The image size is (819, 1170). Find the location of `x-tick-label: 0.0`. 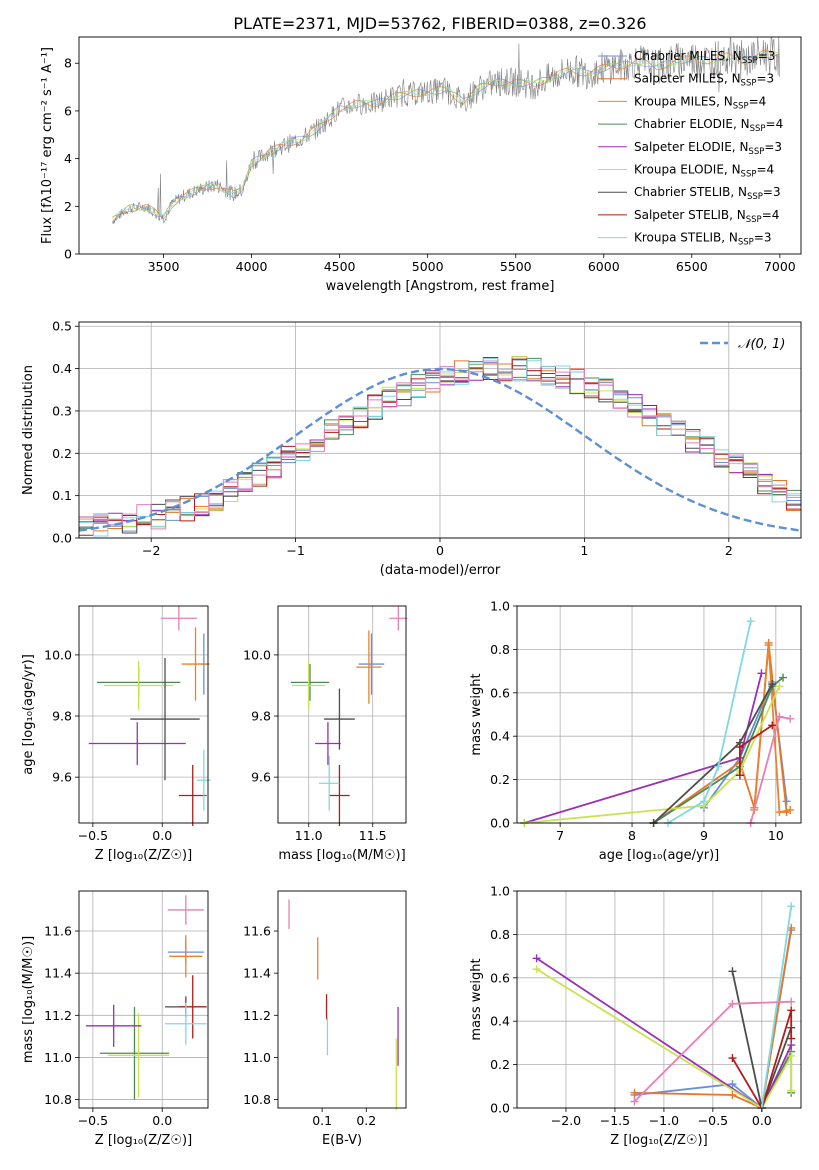

x-tick-label: 0.0 is located at coordinates (762, 1120).